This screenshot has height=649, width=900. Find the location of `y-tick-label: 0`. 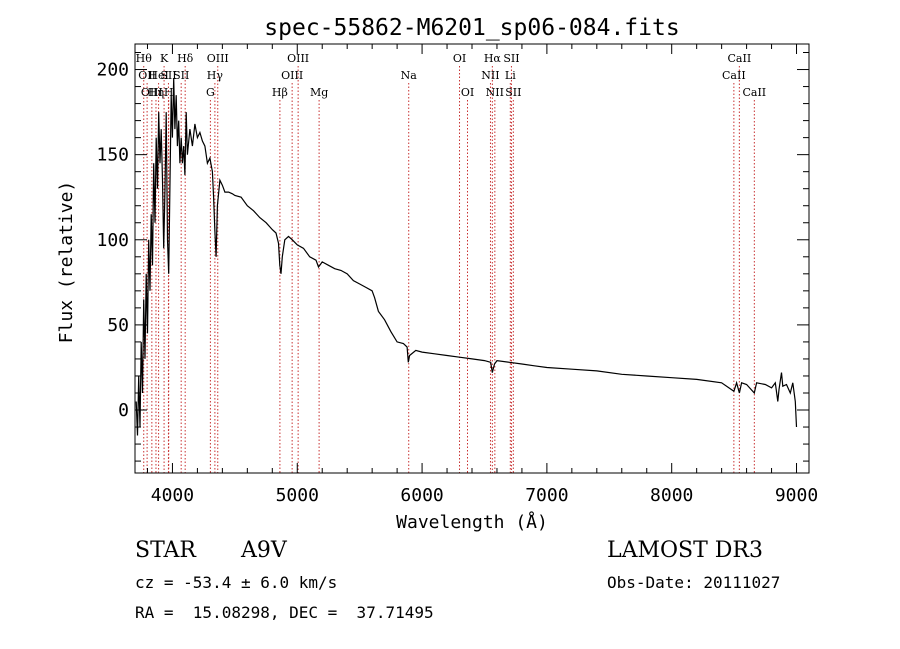

y-tick-label: 0 is located at coordinates (123, 410).